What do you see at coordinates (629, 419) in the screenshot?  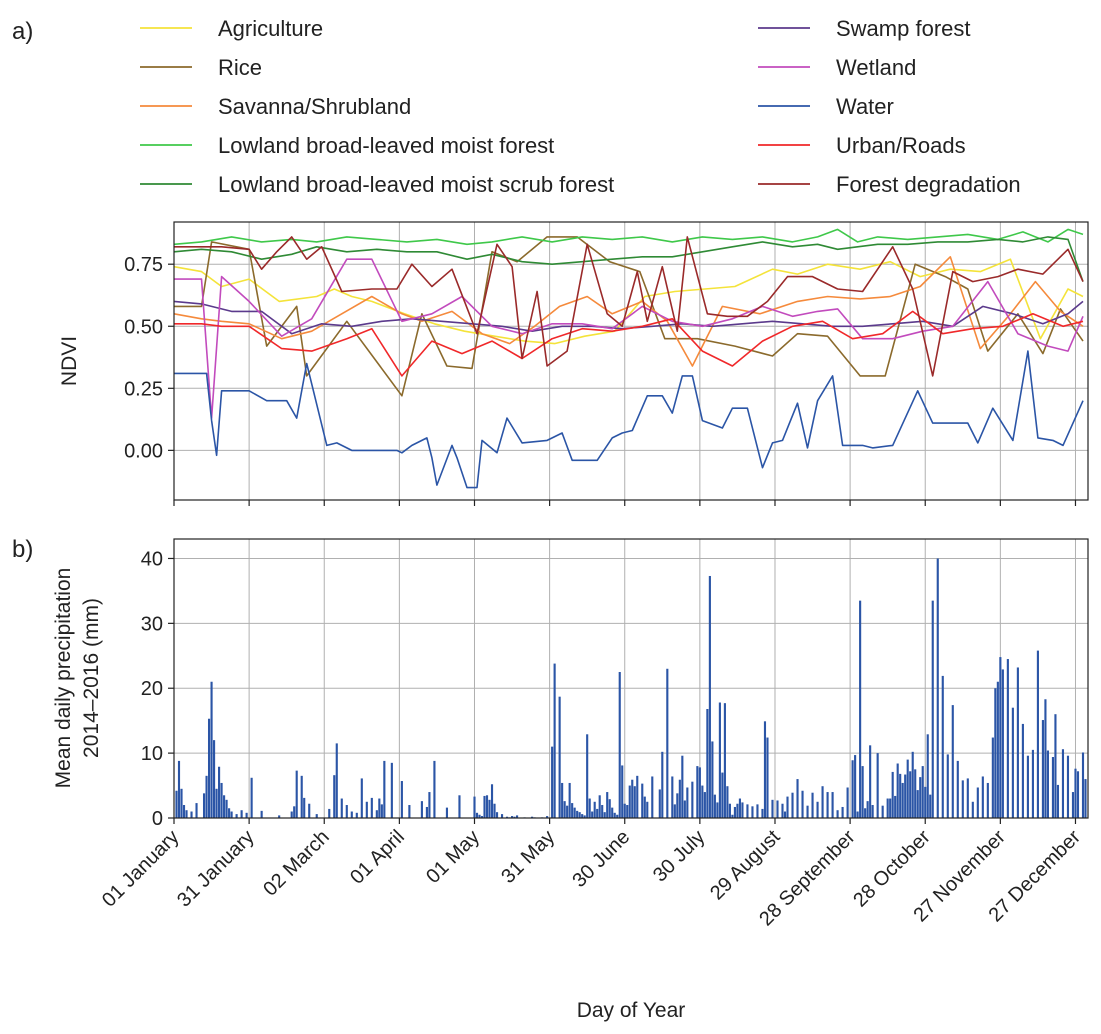 I see `ndvi-series-line-water` at bounding box center [629, 419].